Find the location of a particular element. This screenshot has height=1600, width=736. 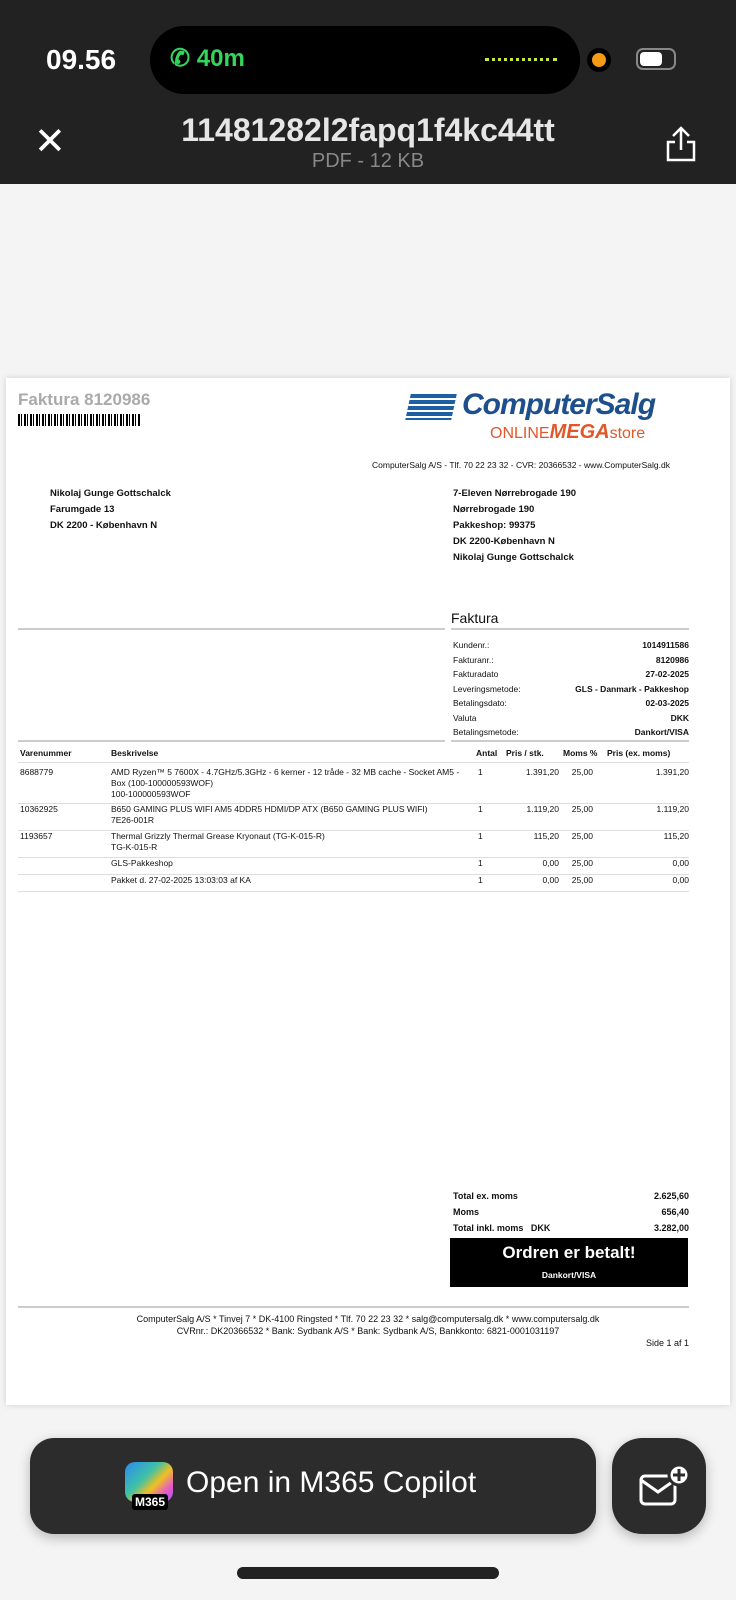

file-title: 11481282l2fapq1f4kc44tt is located at coordinates (368, 130).